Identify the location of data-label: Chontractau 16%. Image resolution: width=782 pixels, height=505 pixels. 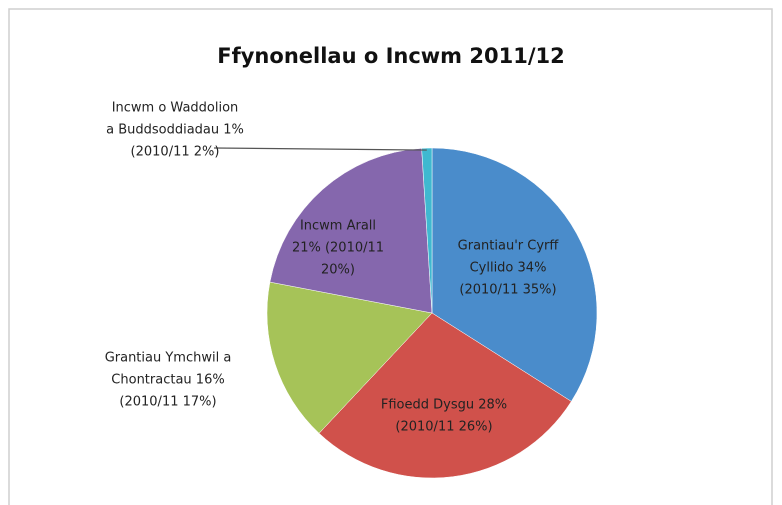
(167, 380).